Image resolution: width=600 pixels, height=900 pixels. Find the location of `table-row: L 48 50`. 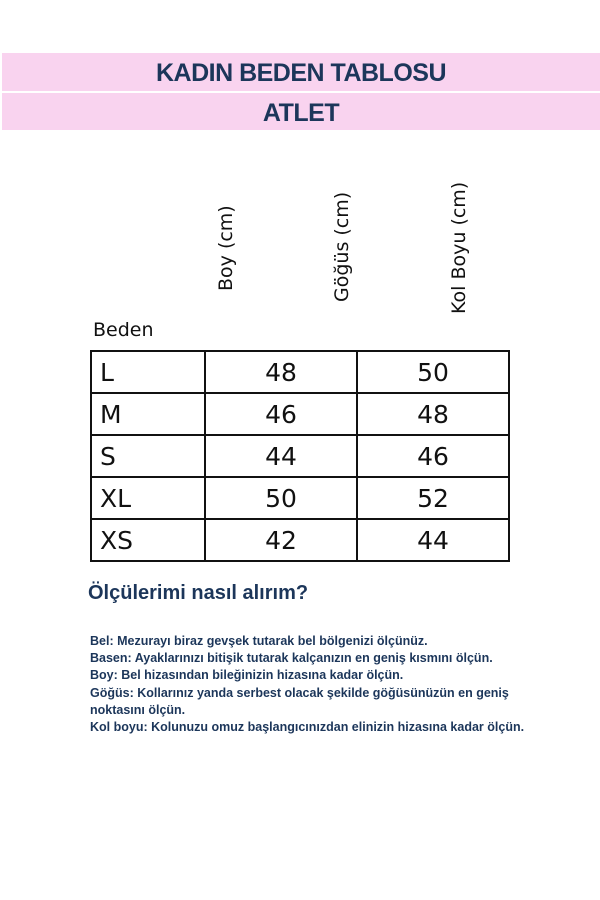

table-row: L 48 50 is located at coordinates (300, 372).